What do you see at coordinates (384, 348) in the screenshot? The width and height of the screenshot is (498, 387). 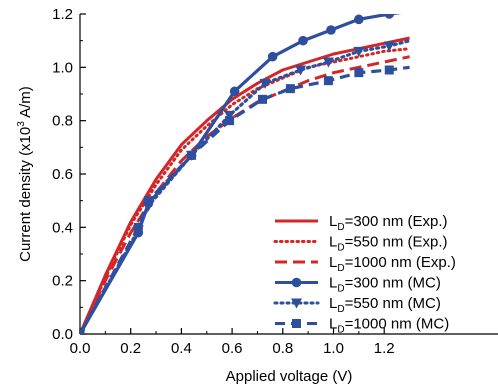 I see `x-tick-label: 1.2` at bounding box center [384, 348].